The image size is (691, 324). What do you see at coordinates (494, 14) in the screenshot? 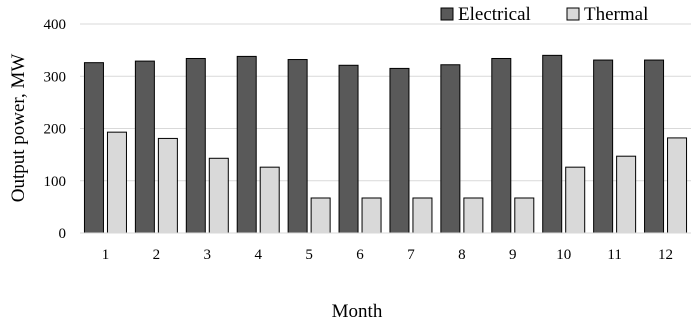
I see `legend-label-electrical: Electrical` at bounding box center [494, 14].